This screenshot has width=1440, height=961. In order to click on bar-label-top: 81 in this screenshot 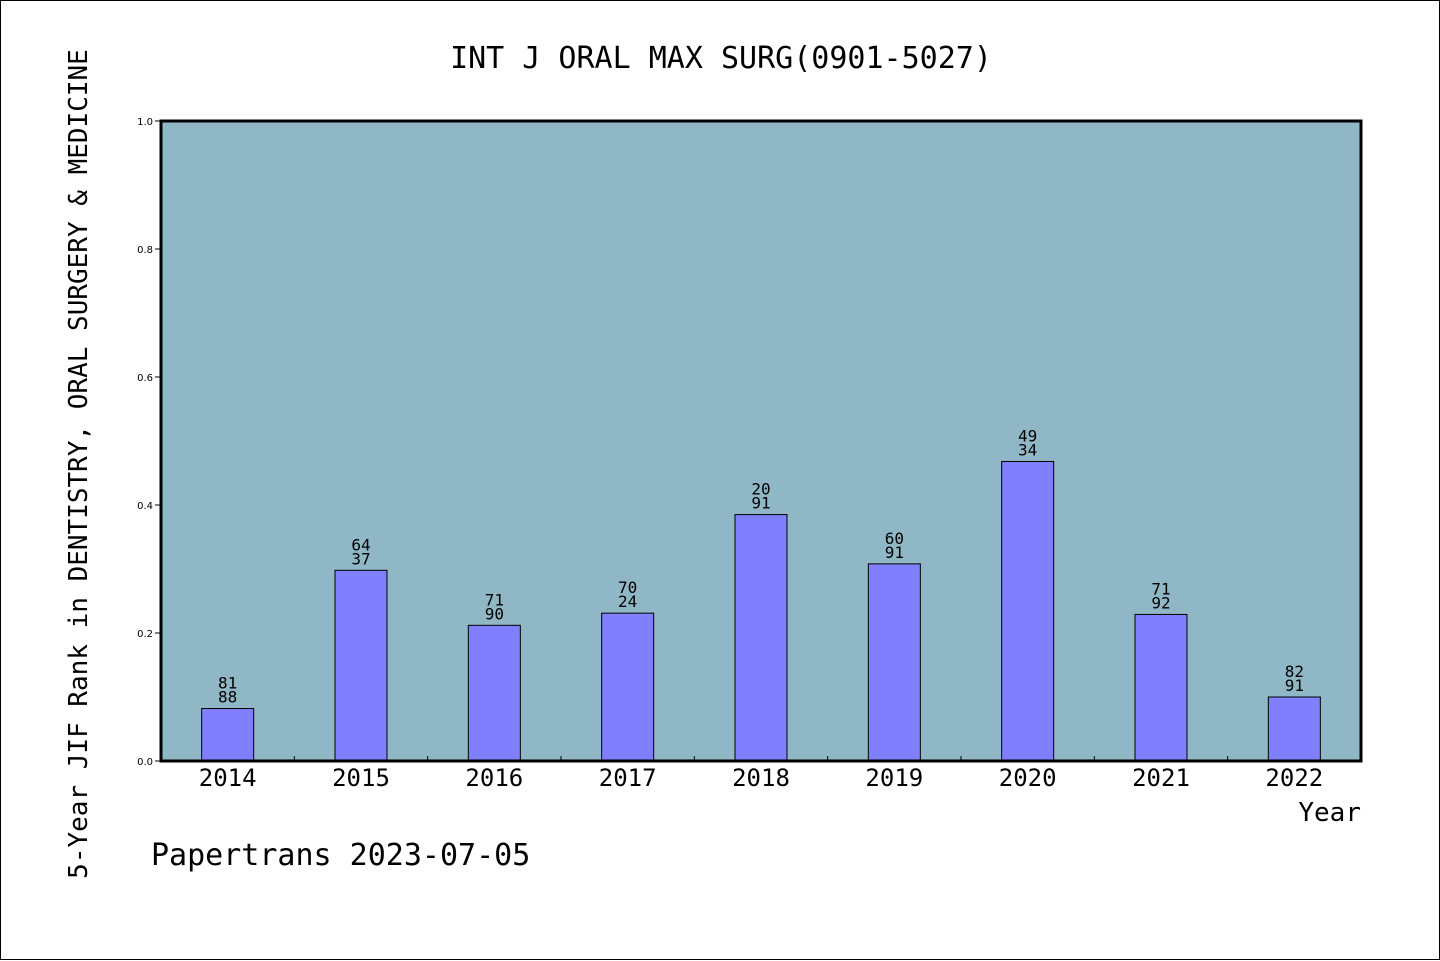, I will do `click(227, 683)`.